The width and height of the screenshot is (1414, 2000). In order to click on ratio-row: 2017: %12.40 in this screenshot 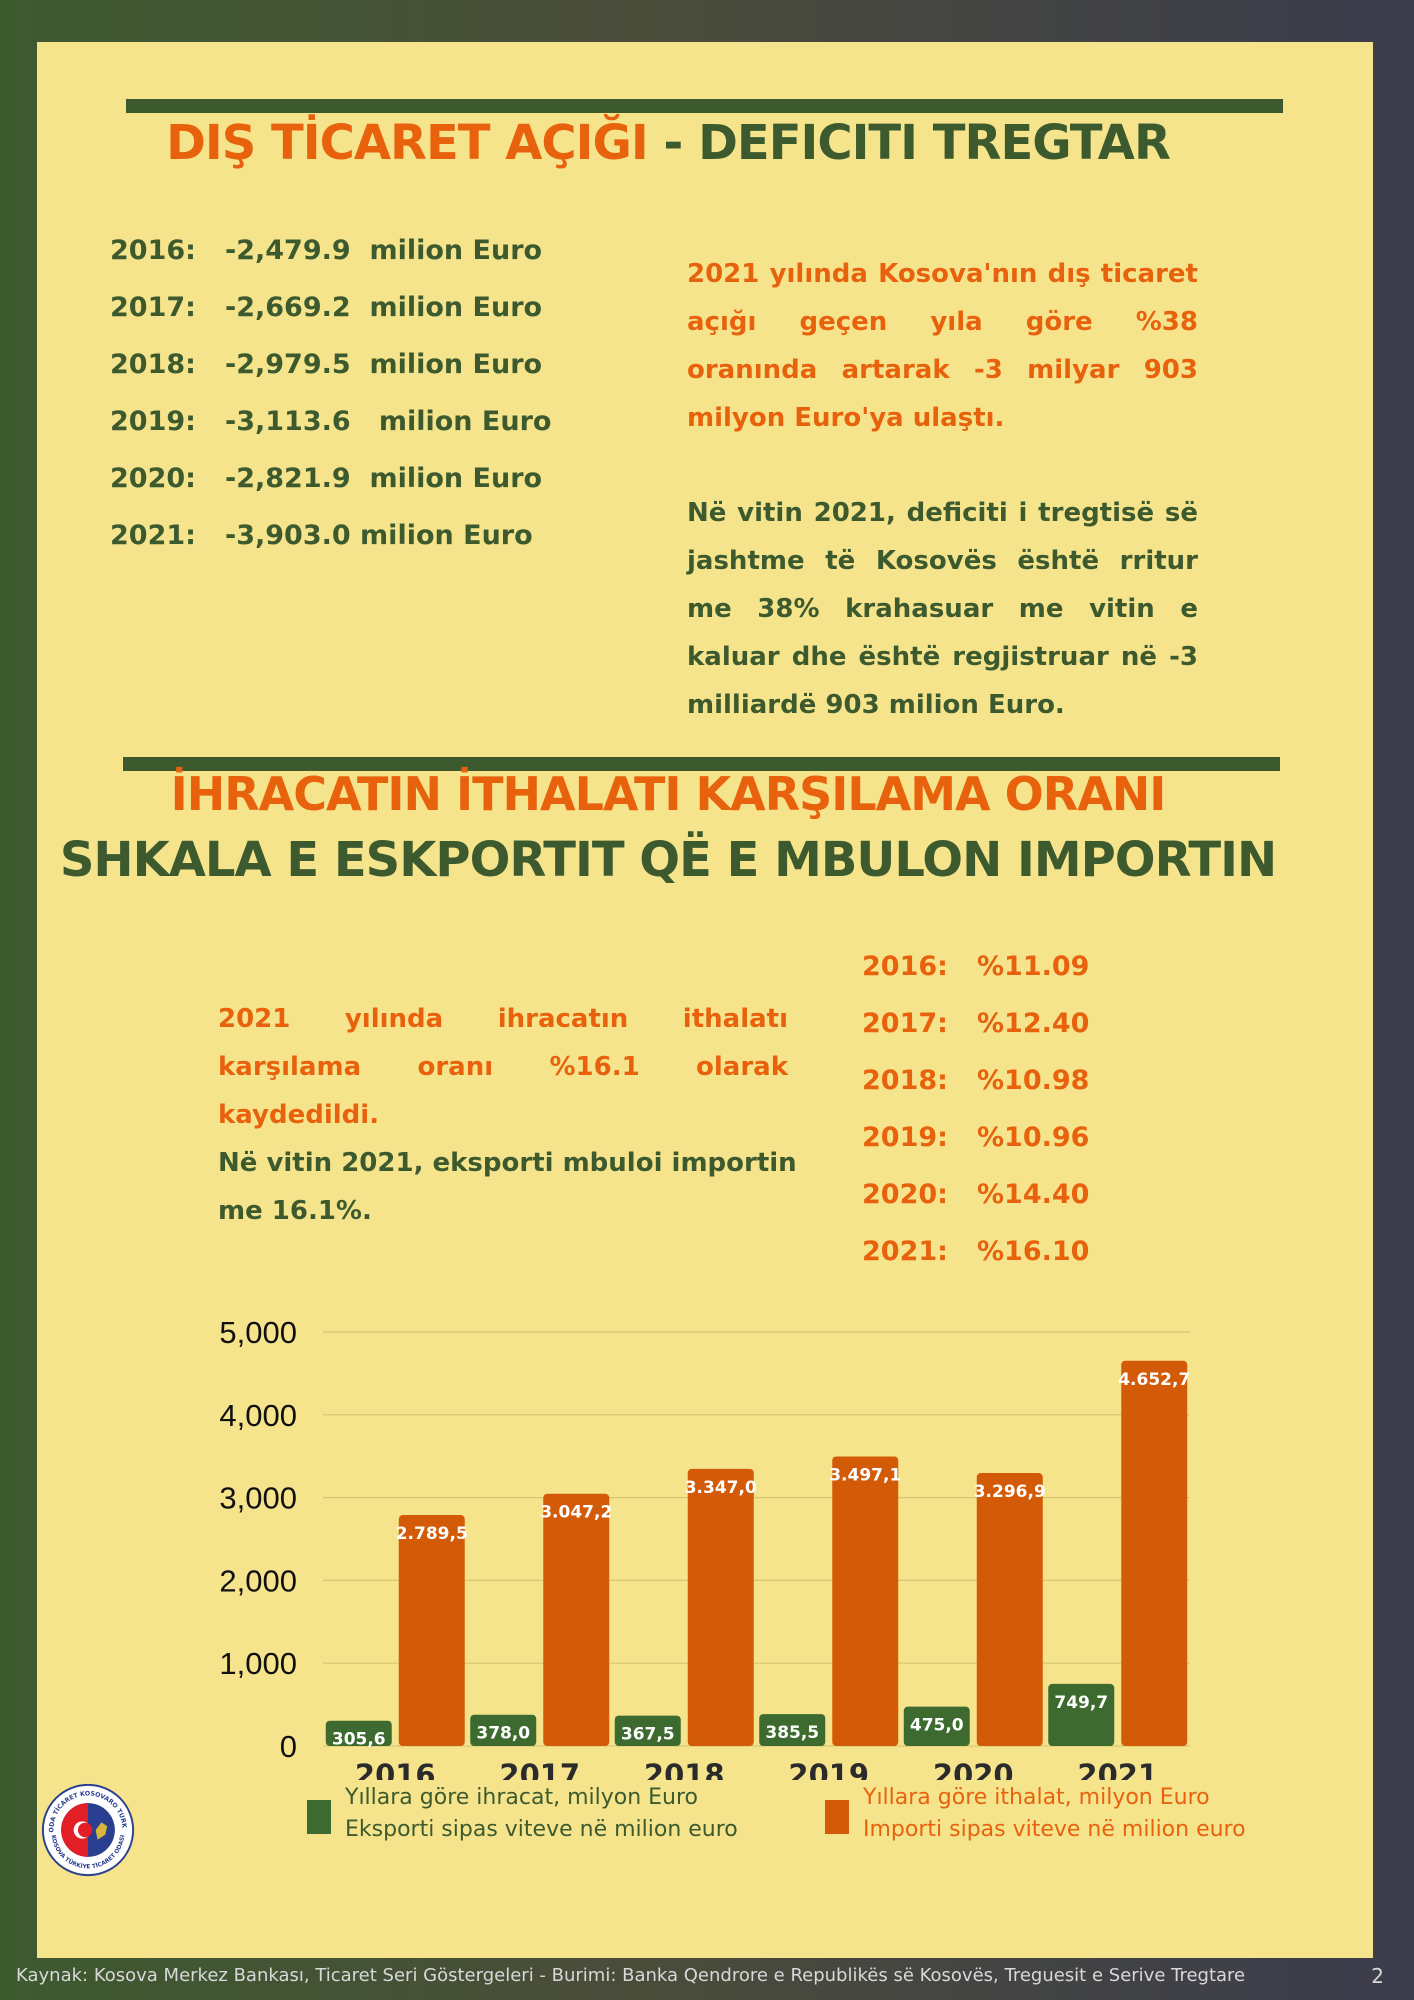, I will do `click(975, 1023)`.